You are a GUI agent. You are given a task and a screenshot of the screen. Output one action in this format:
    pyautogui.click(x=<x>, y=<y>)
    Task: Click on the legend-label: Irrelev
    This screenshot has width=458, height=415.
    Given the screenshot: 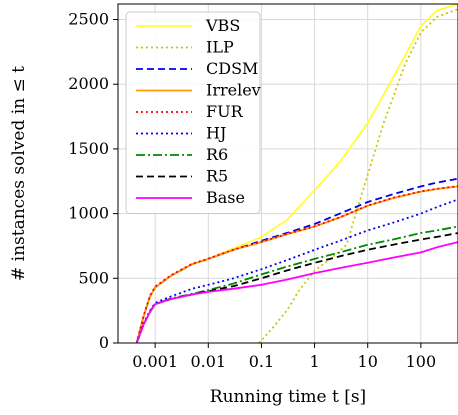 What is the action you would take?
    pyautogui.click(x=233, y=90)
    